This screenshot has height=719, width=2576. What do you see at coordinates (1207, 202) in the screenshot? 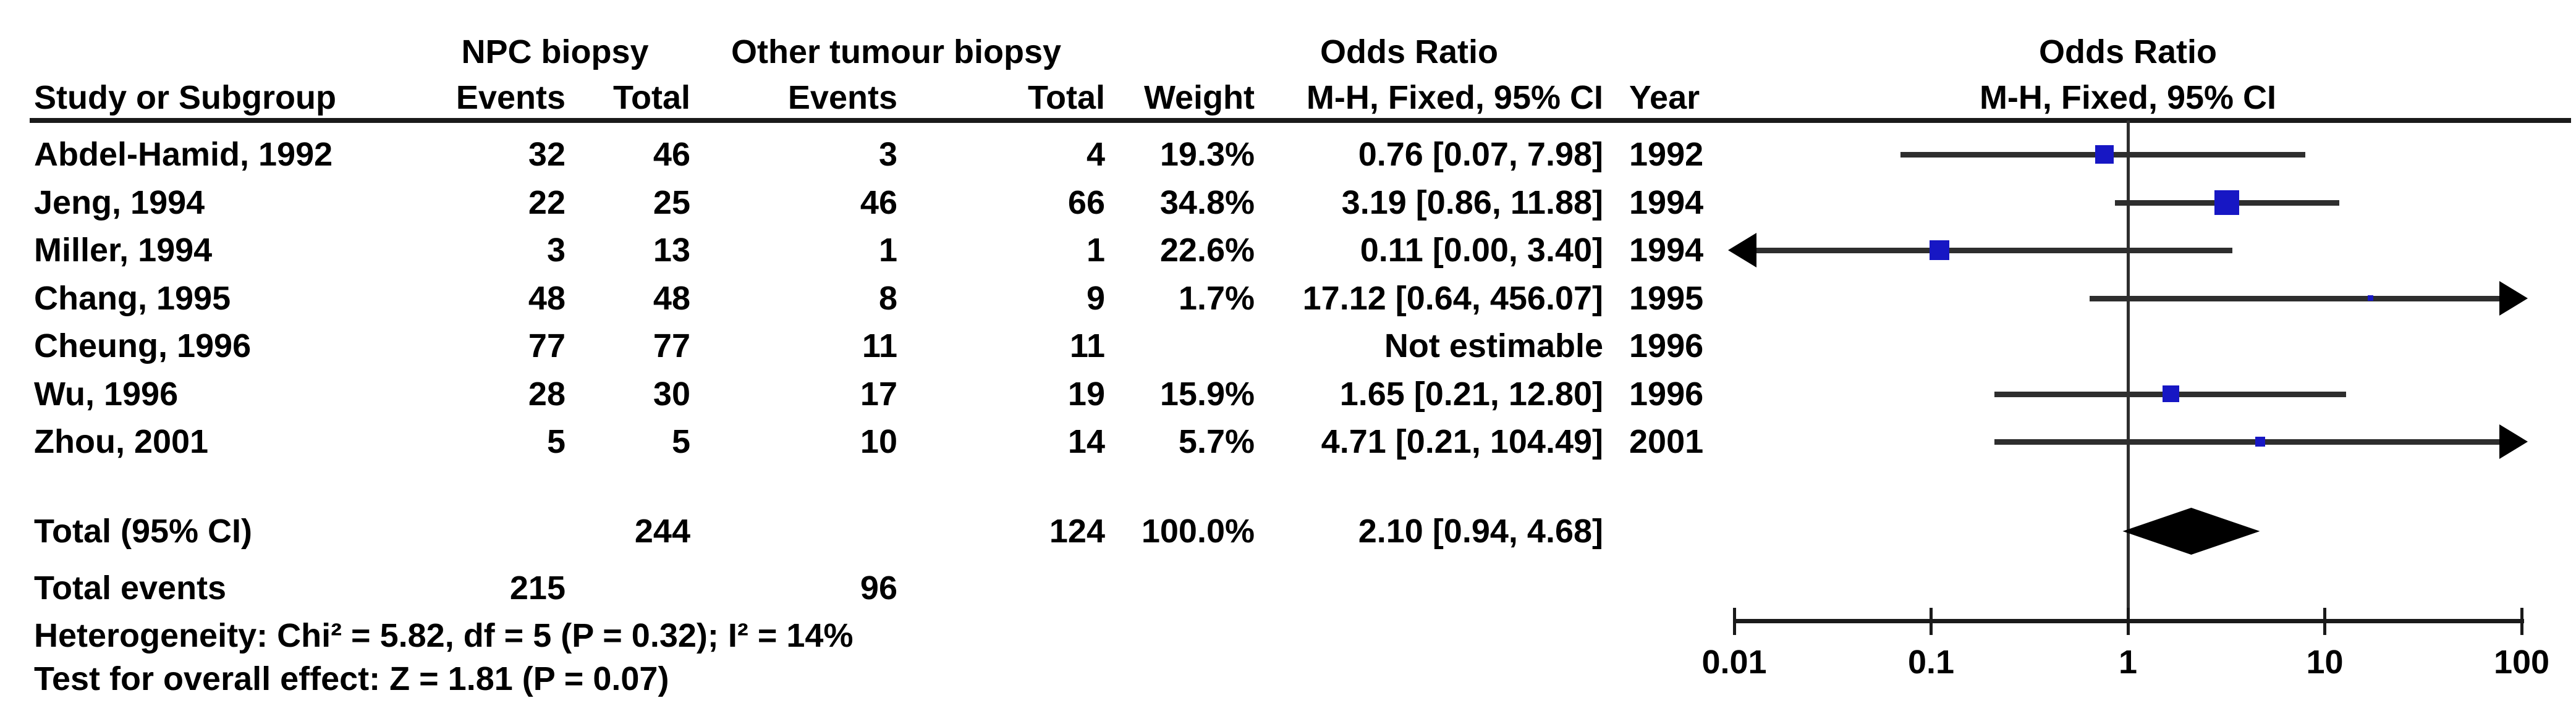
I see `cell-weight: 34.8%` at bounding box center [1207, 202].